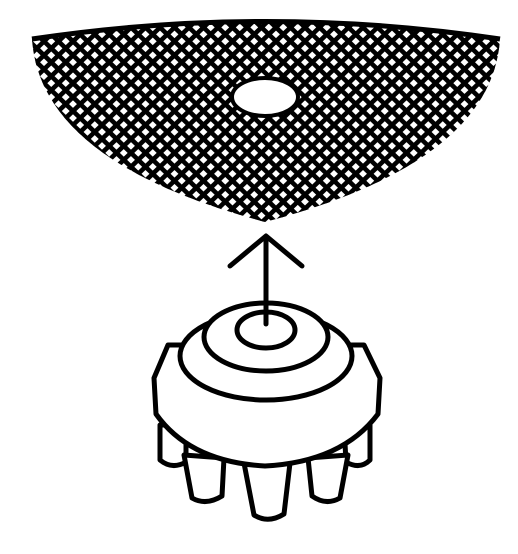 The image size is (518, 554). I want to click on base-leg-right, so click(328, 478).